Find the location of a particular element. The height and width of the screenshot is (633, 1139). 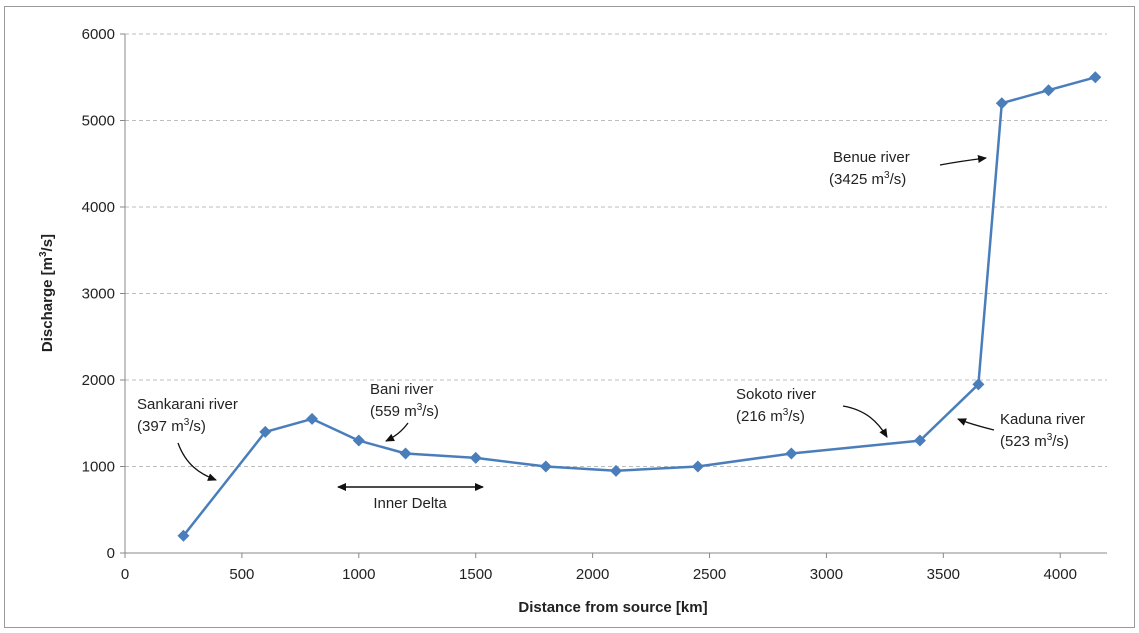

annotation-kaduna: Kaduna river (523 m3/s) is located at coordinates (1021, 430).